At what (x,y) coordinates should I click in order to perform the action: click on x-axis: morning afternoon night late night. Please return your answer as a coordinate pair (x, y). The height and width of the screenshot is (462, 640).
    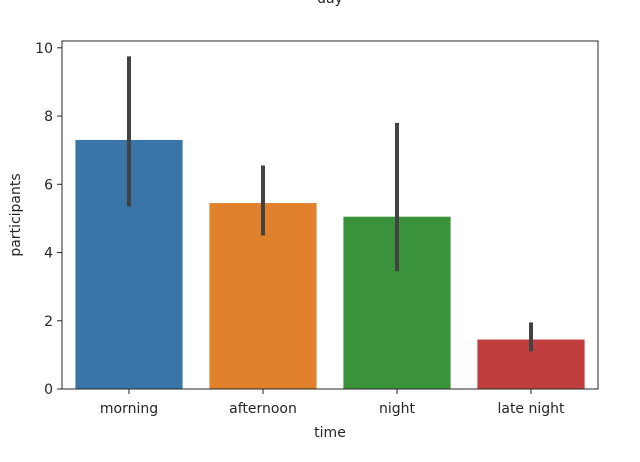
    Looking at the image, I should click on (332, 403).